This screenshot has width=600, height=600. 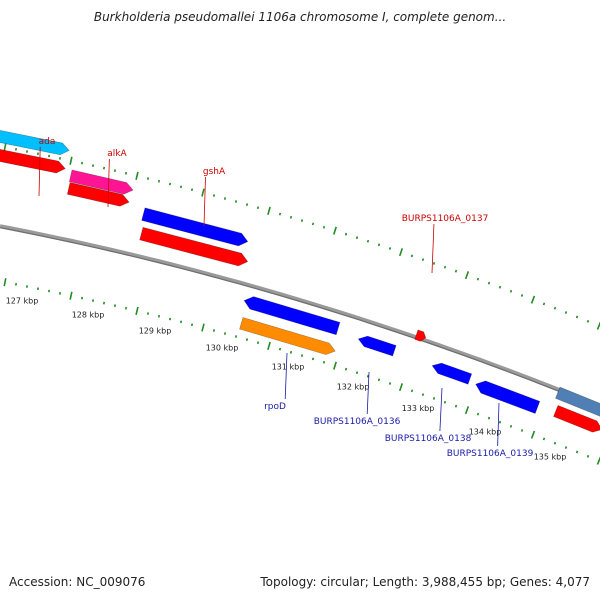 What do you see at coordinates (418, 408) in the screenshot?
I see `tick-label: 133 kbp` at bounding box center [418, 408].